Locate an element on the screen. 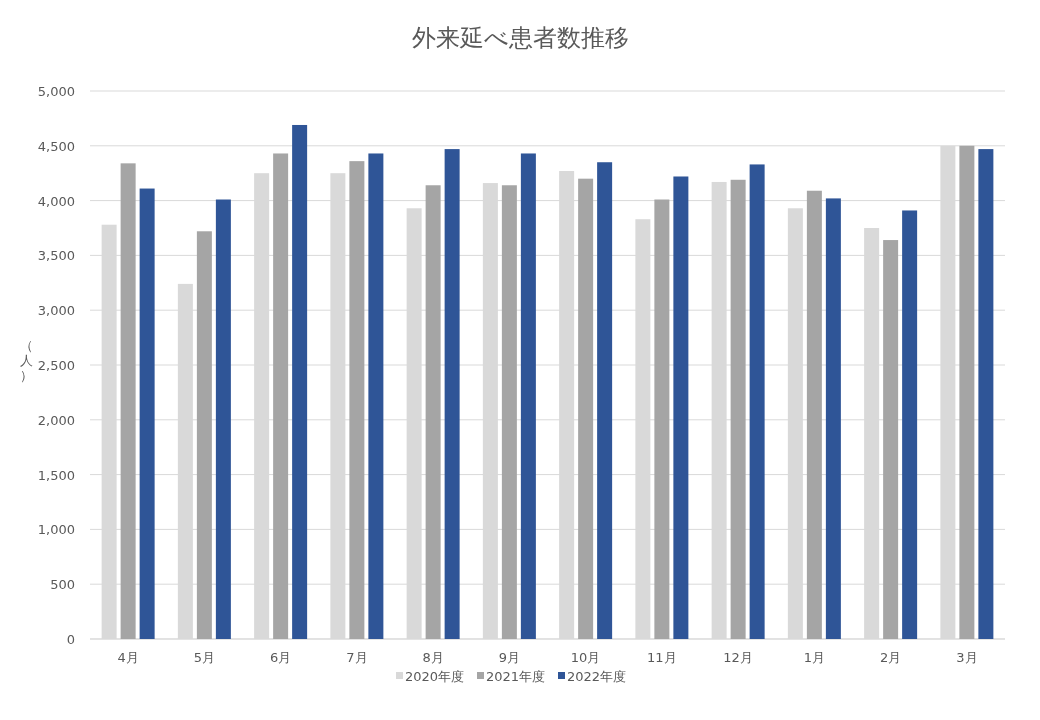 The width and height of the screenshot is (1040, 720). legend-label: 2020年度 is located at coordinates (435, 676).